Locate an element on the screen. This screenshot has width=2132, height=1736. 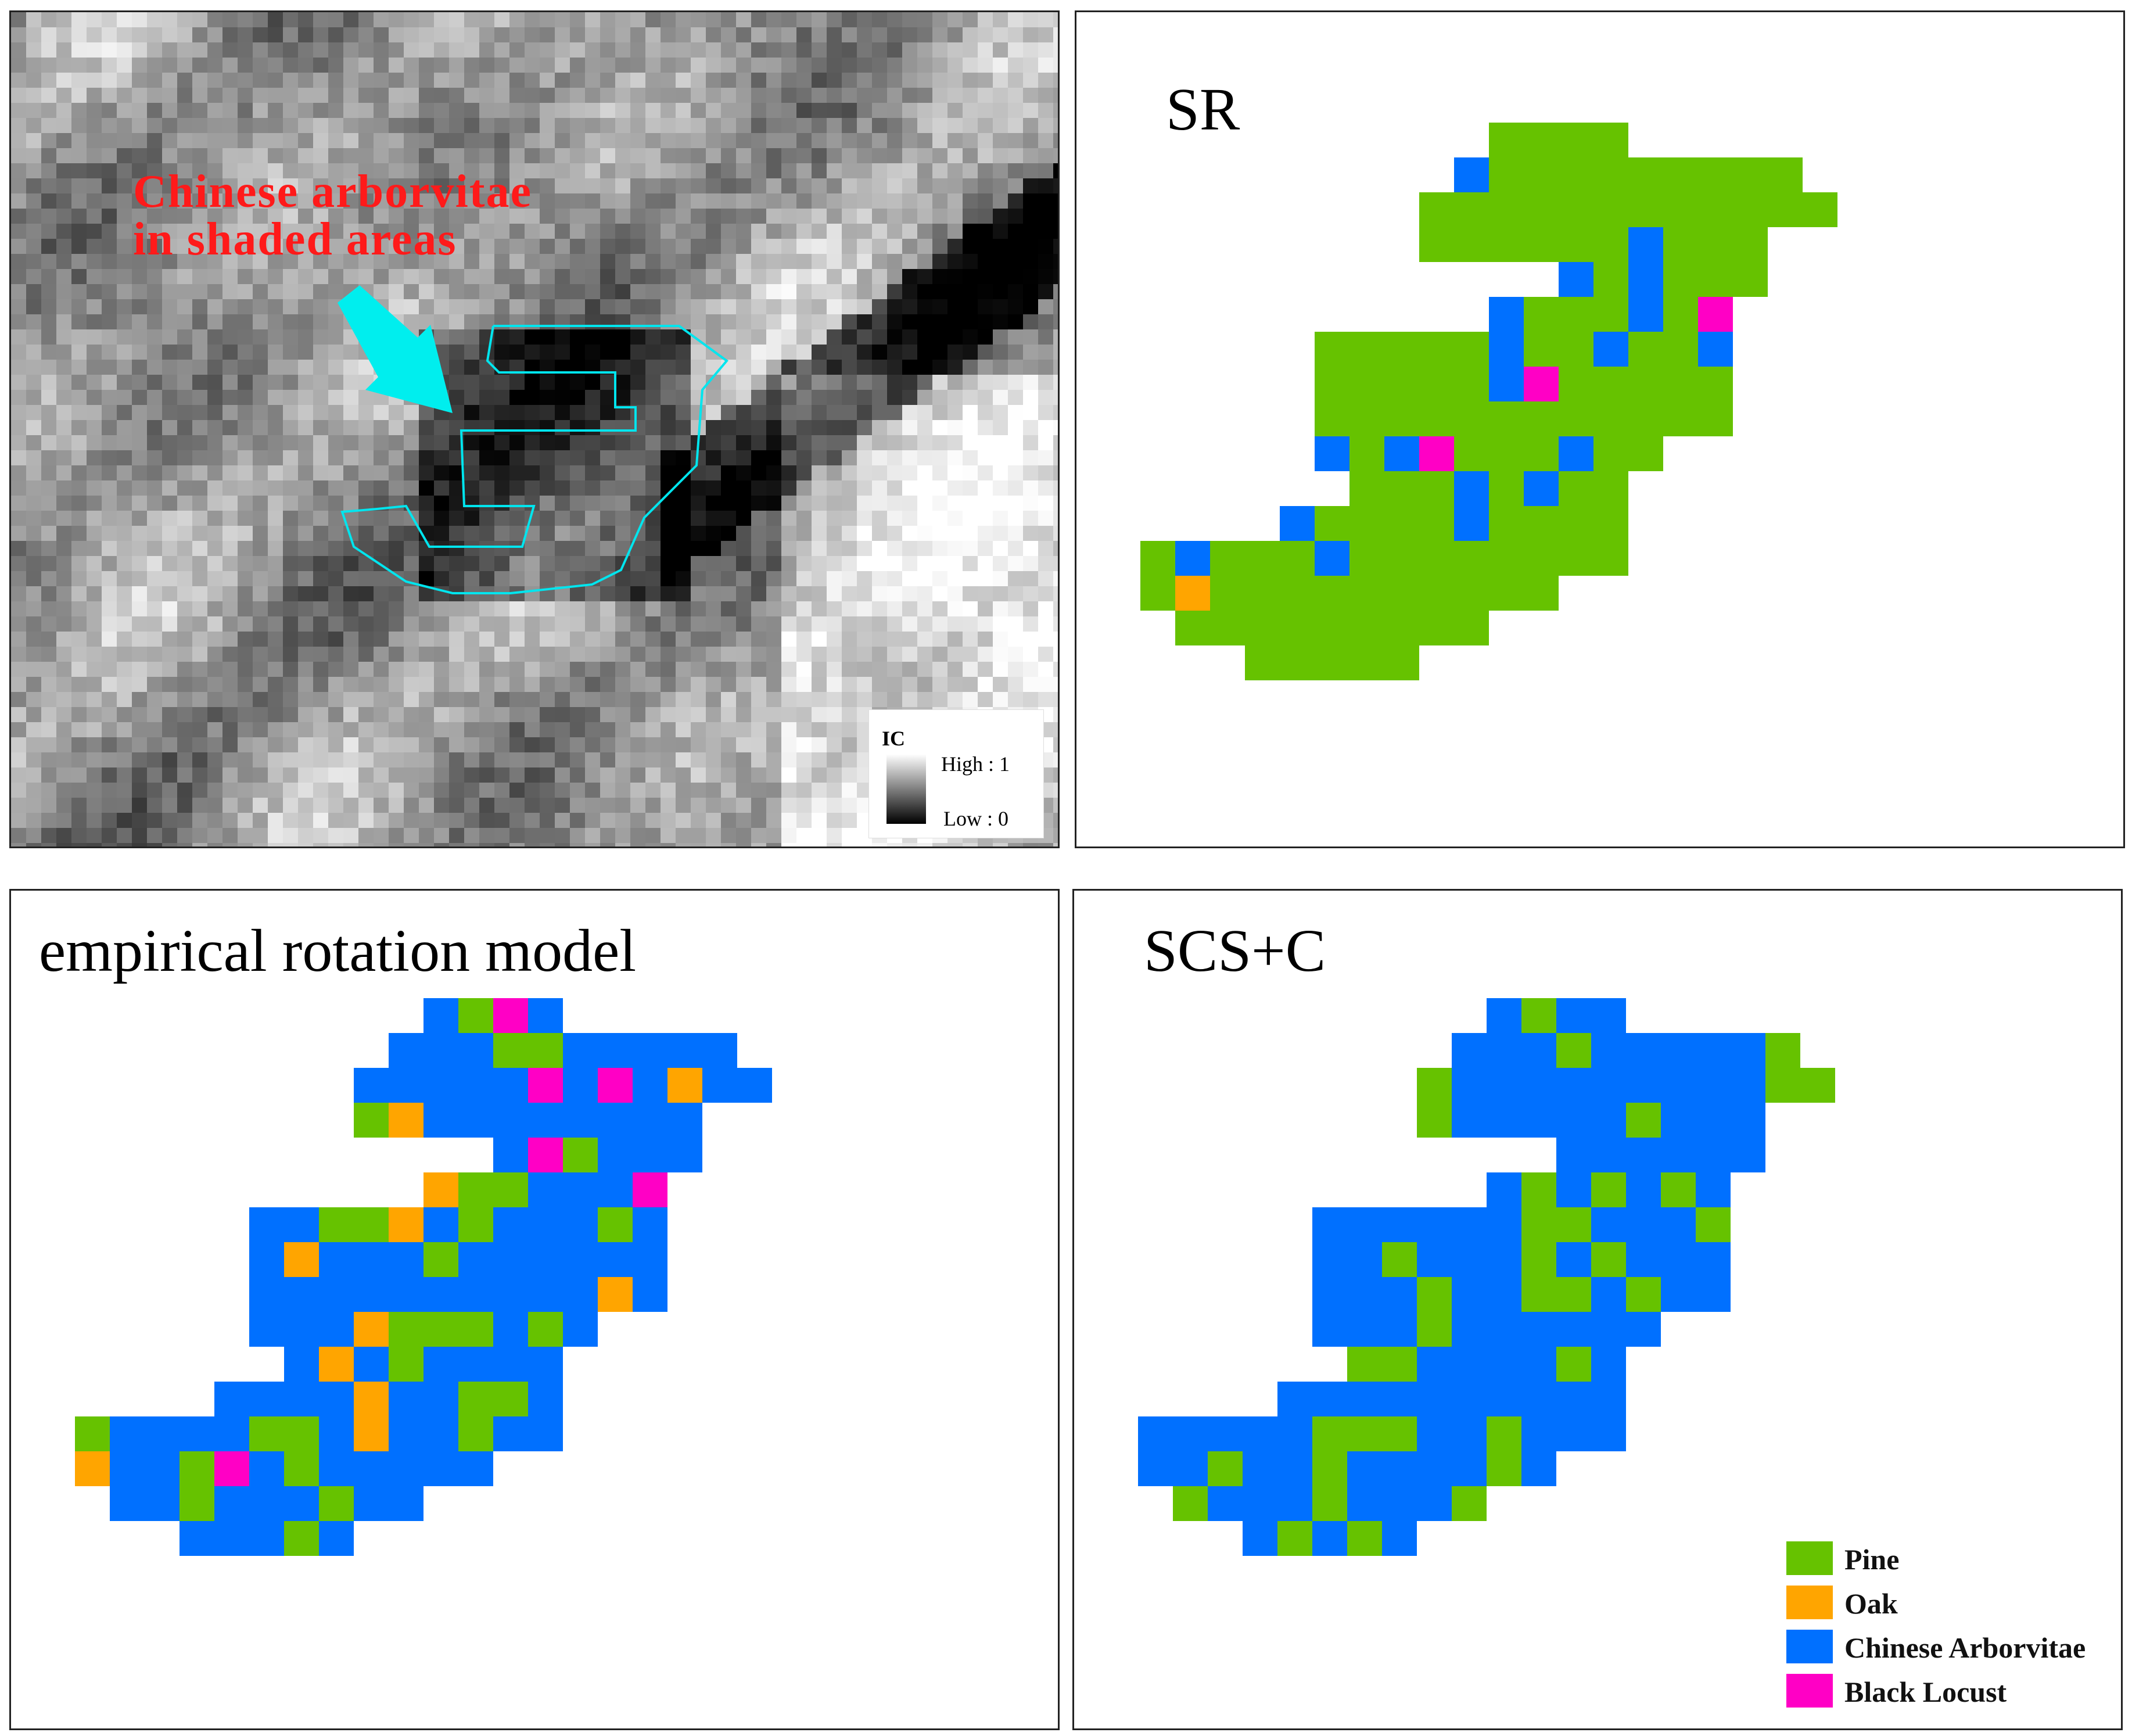
shaded-areas-annotation: Chinese arborvitae in shaded areas is located at coordinates (333, 215).